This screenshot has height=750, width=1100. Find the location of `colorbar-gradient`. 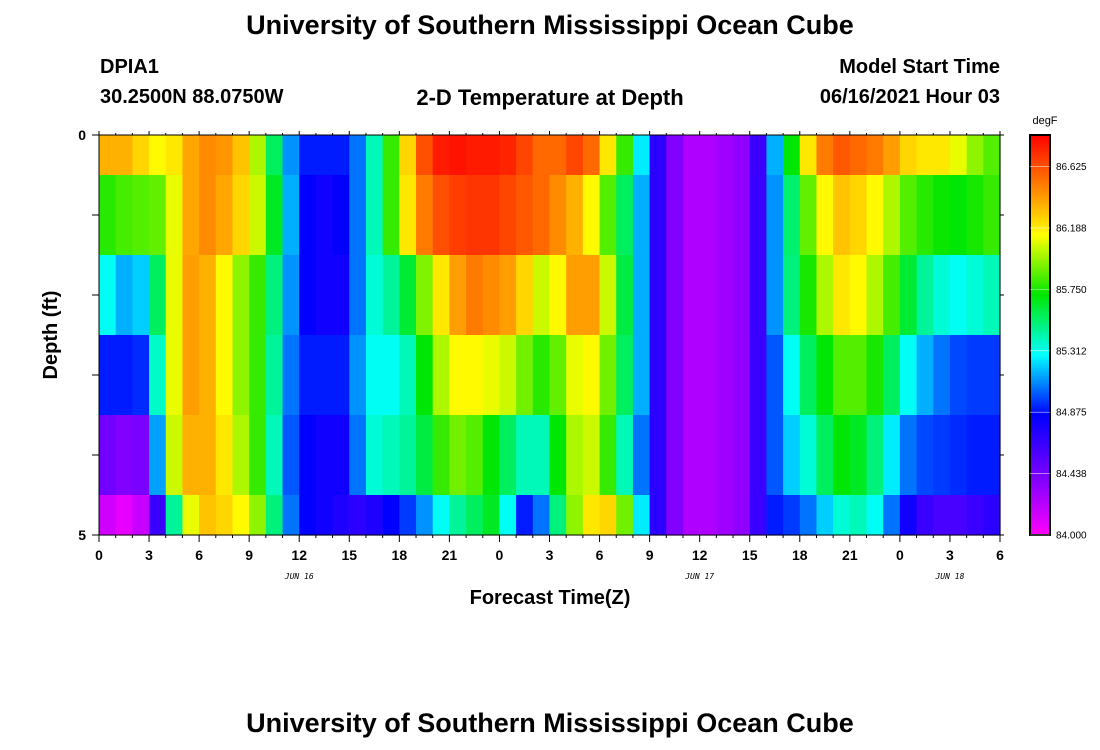

colorbar-gradient is located at coordinates (1040, 335).